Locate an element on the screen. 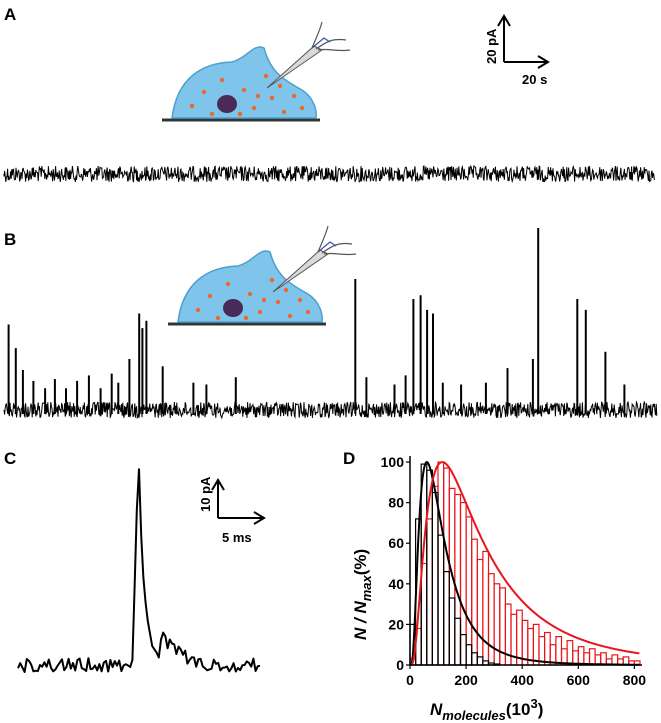 The width and height of the screenshot is (661, 723). histogram-axes is located at coordinates (524, 562).